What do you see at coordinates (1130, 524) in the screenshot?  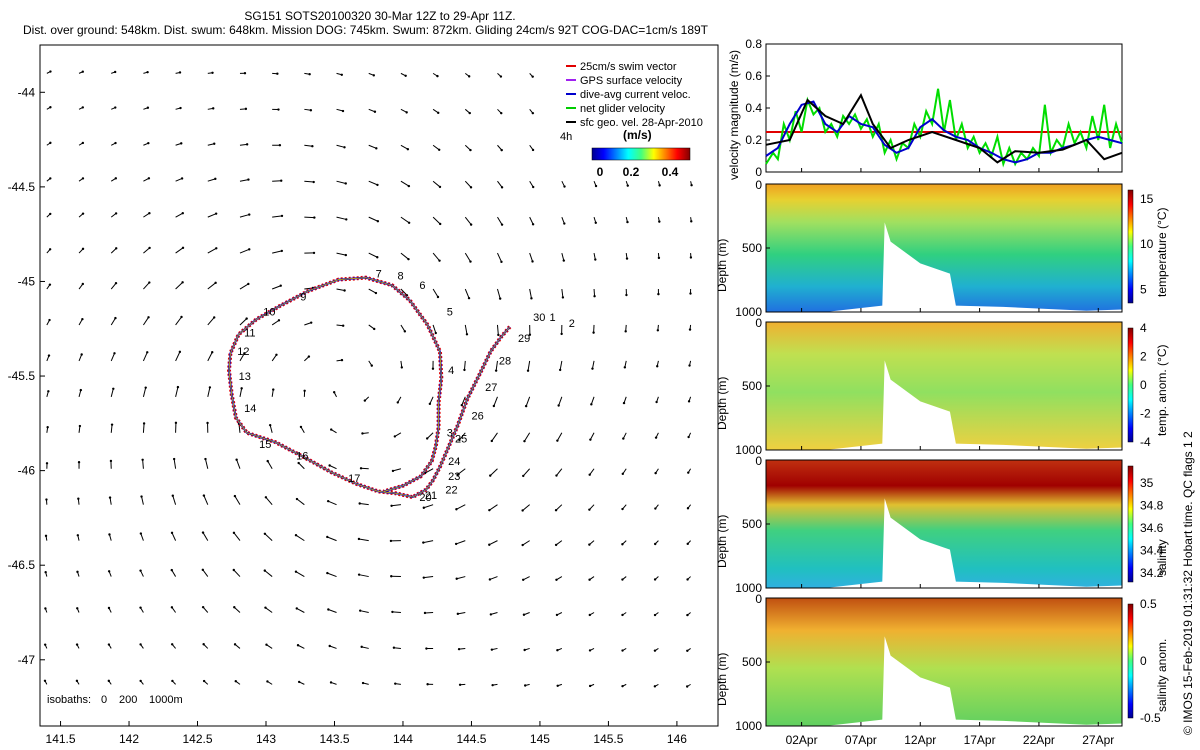 I see `salinity-colorbar` at bounding box center [1130, 524].